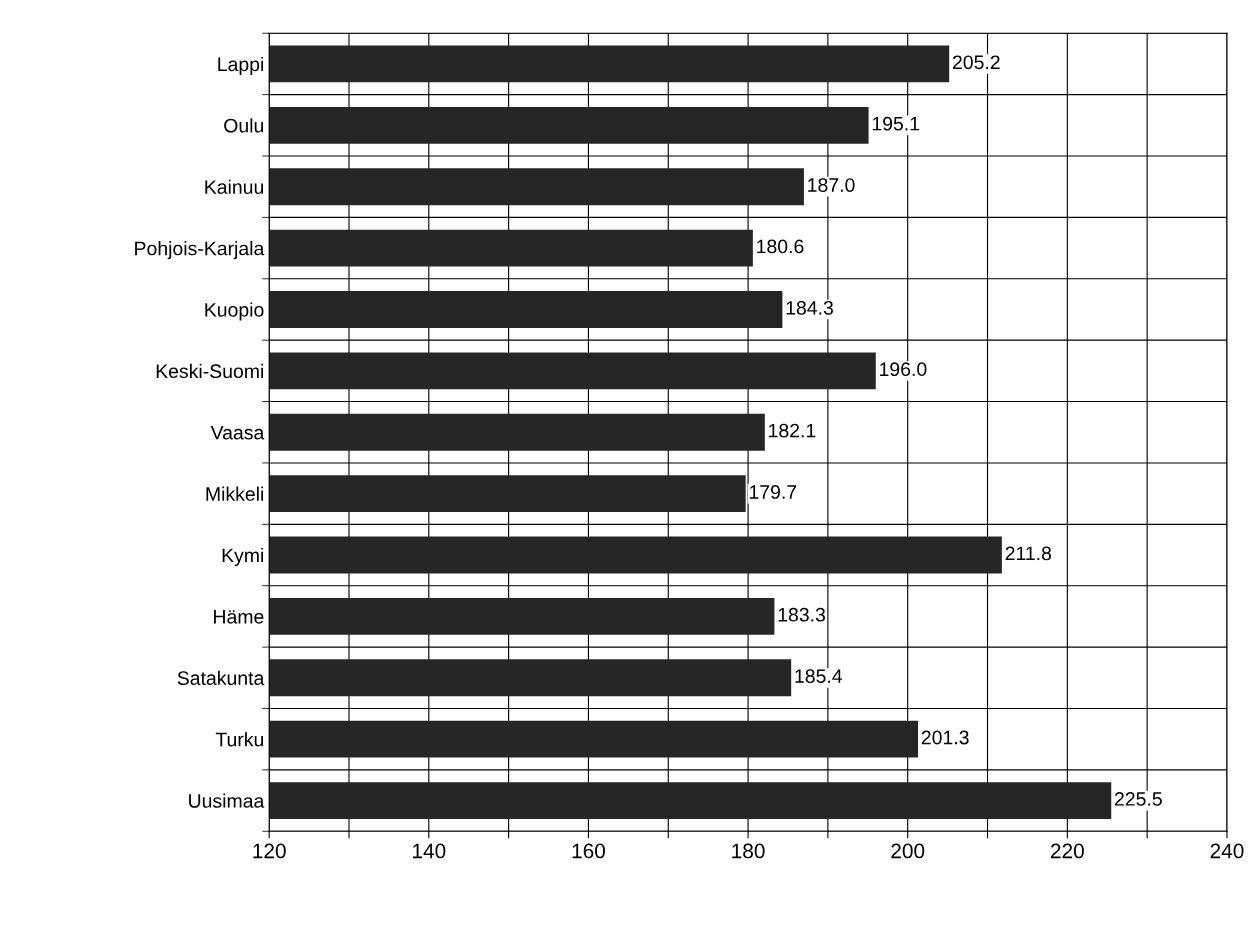  I want to click on y-tick-label: Turku, so click(239, 739).